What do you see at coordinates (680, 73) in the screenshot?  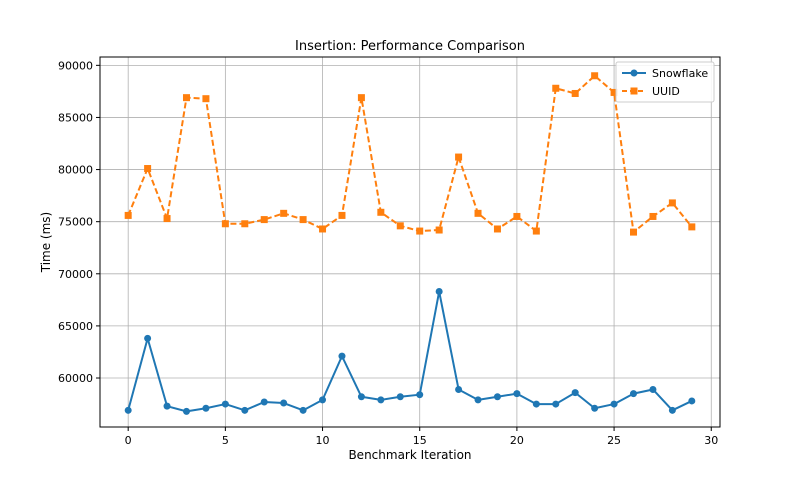 I see `legend-label-snowflake: Snowflake` at bounding box center [680, 73].